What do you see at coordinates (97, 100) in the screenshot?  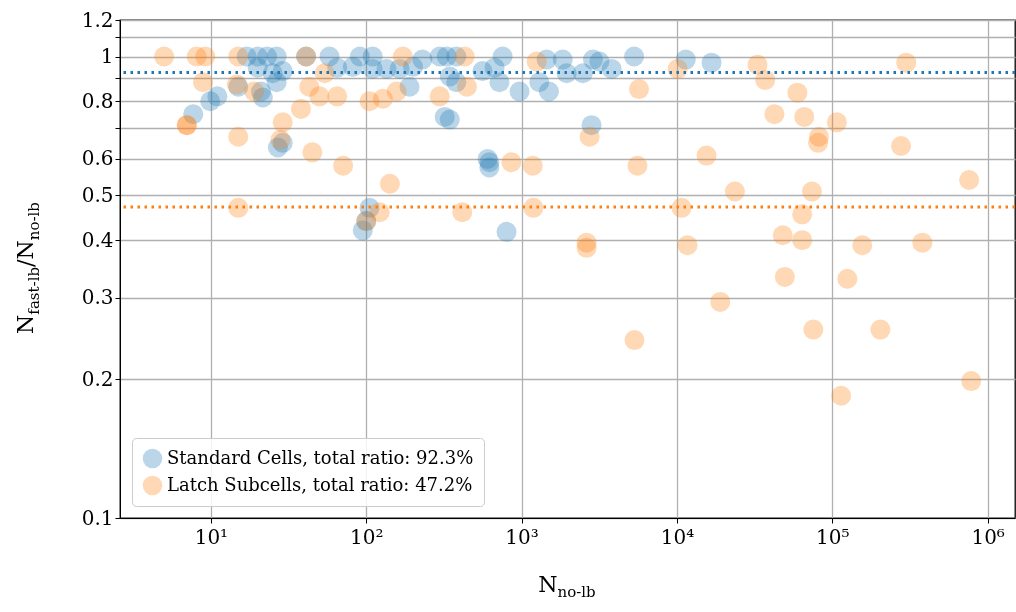 I see `y-tick-label: 0.8` at bounding box center [97, 100].